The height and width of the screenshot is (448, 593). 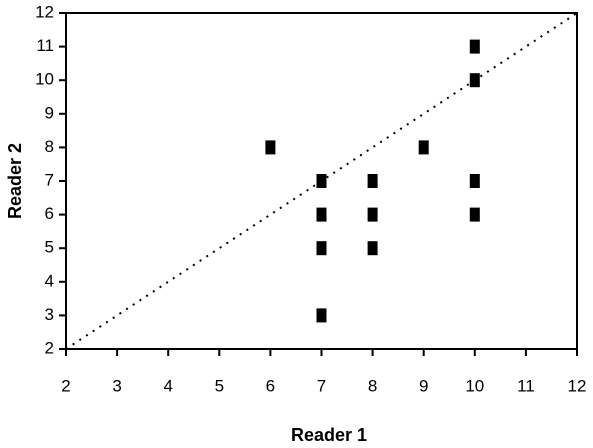 What do you see at coordinates (15, 181) in the screenshot?
I see `y-axis-label: Reader 2` at bounding box center [15, 181].